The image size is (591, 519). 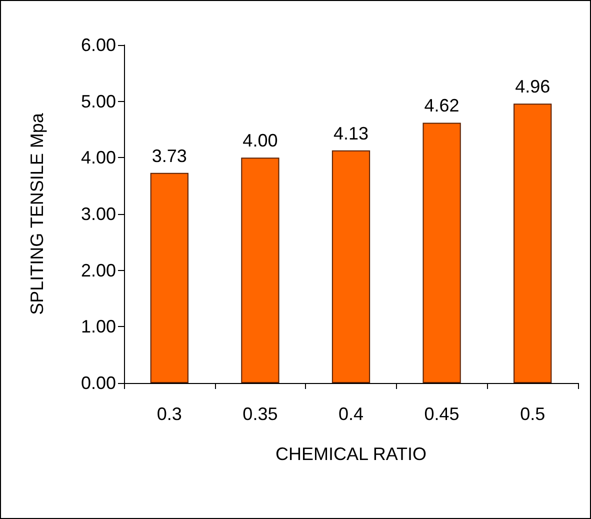 I want to click on data-label: 3.73, so click(x=169, y=156).